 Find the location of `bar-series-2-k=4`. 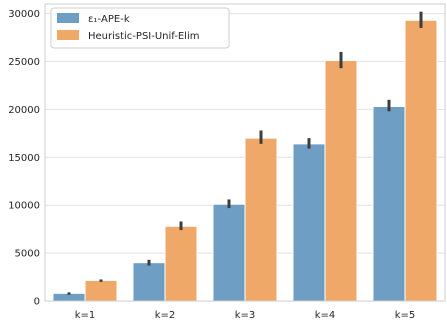

bar-series-2-k=4 is located at coordinates (341, 181).